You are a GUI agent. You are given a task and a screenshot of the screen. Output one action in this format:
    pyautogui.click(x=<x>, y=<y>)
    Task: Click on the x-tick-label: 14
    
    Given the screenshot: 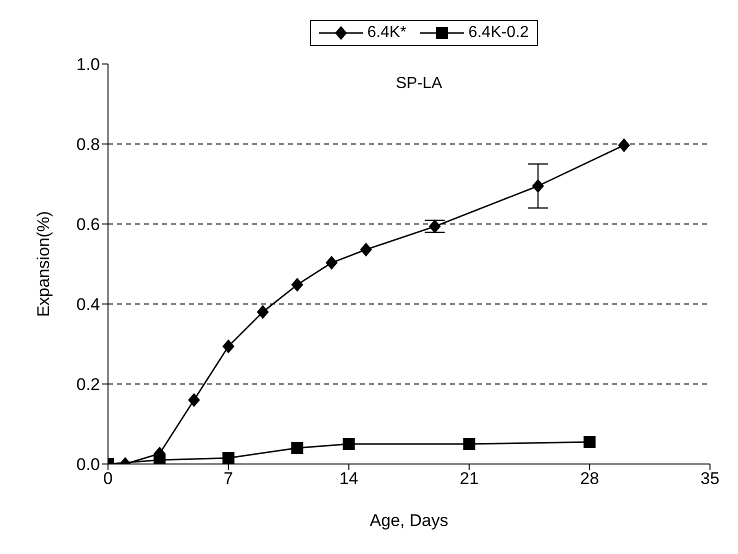 What is the action you would take?
    pyautogui.click(x=348, y=478)
    